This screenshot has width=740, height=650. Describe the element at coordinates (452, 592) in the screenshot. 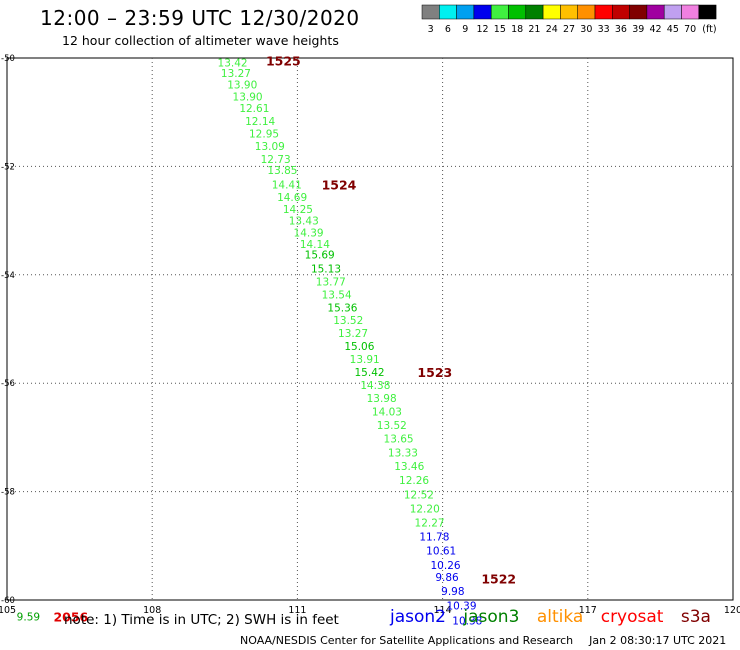

I see `wave-height-value: 9.98` at that location.